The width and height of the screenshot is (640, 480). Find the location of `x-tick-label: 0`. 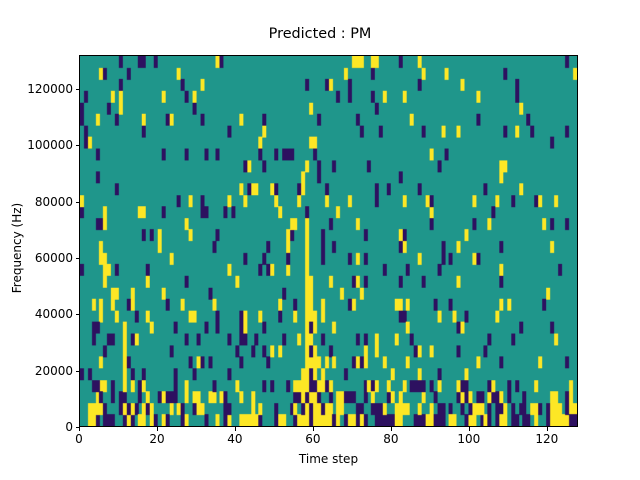

x-tick-label: 0 is located at coordinates (79, 439).